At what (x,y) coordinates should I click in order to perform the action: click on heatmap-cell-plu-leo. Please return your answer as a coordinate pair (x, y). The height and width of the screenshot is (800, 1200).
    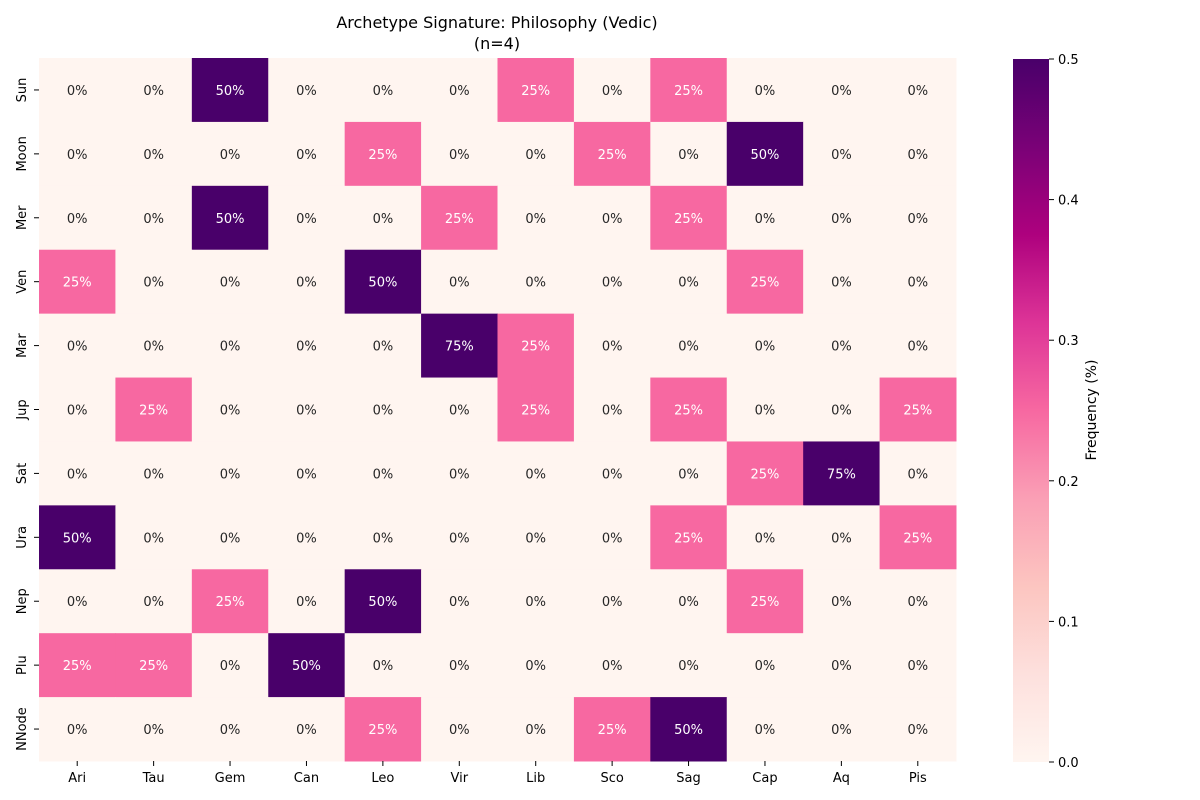
    Looking at the image, I should click on (383, 665).